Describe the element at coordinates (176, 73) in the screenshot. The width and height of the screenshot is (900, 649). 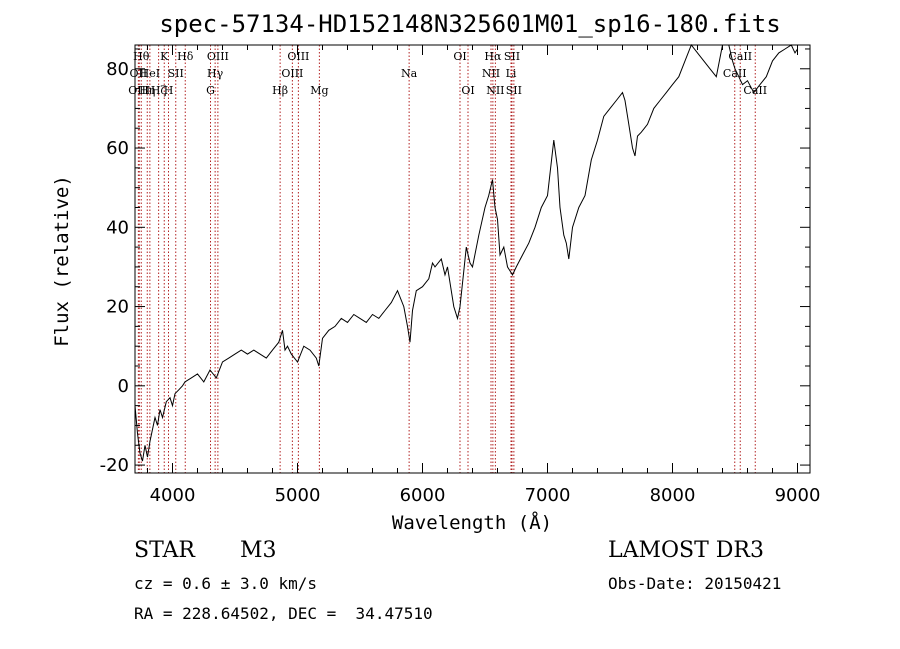
I see `line-label-8: SII` at that location.